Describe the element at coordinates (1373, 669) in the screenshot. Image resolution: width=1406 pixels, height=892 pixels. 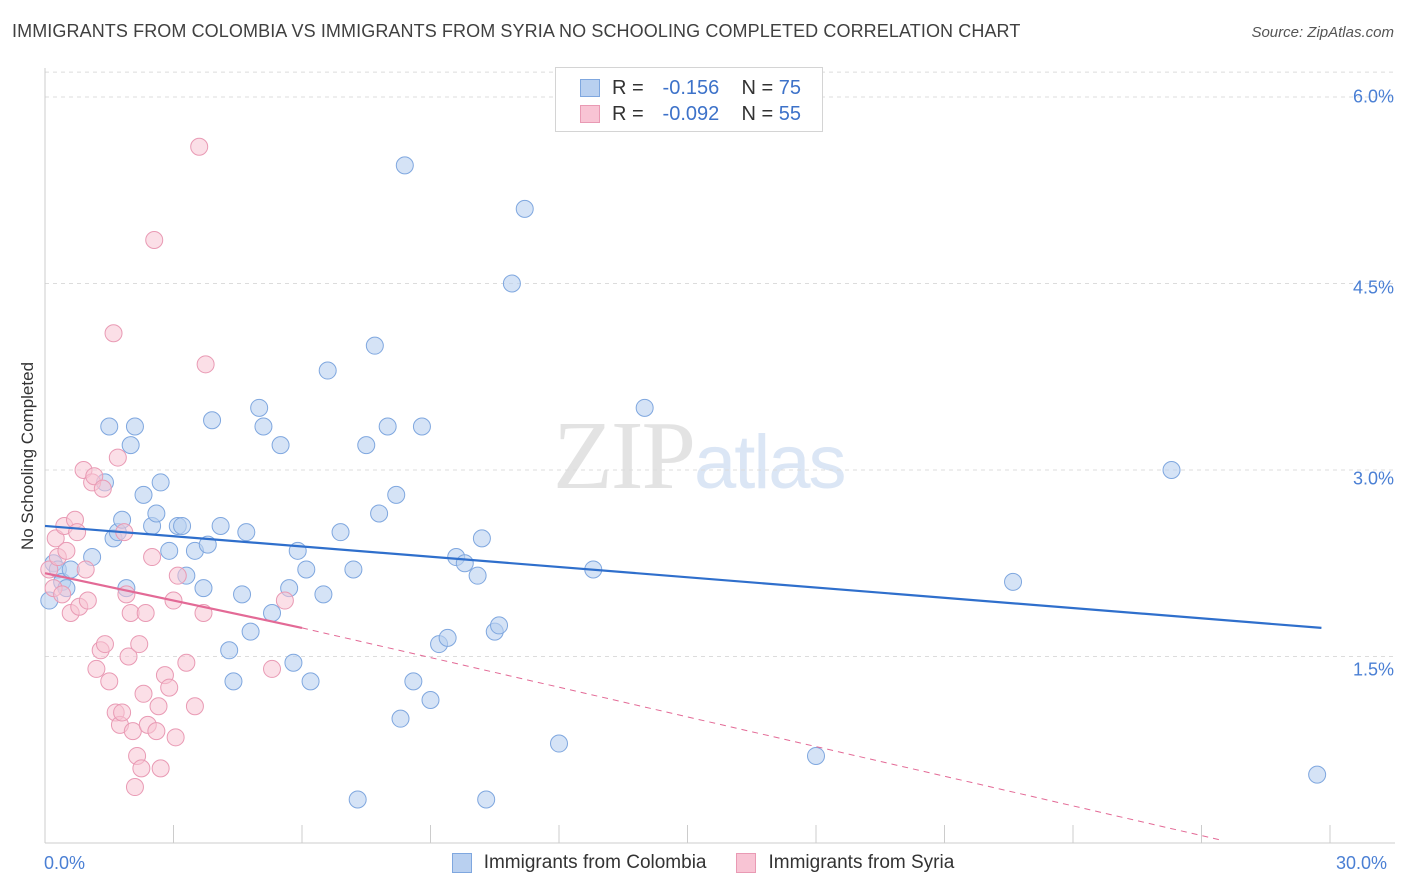
I see `y-tick-label: 1.5%` at that location.